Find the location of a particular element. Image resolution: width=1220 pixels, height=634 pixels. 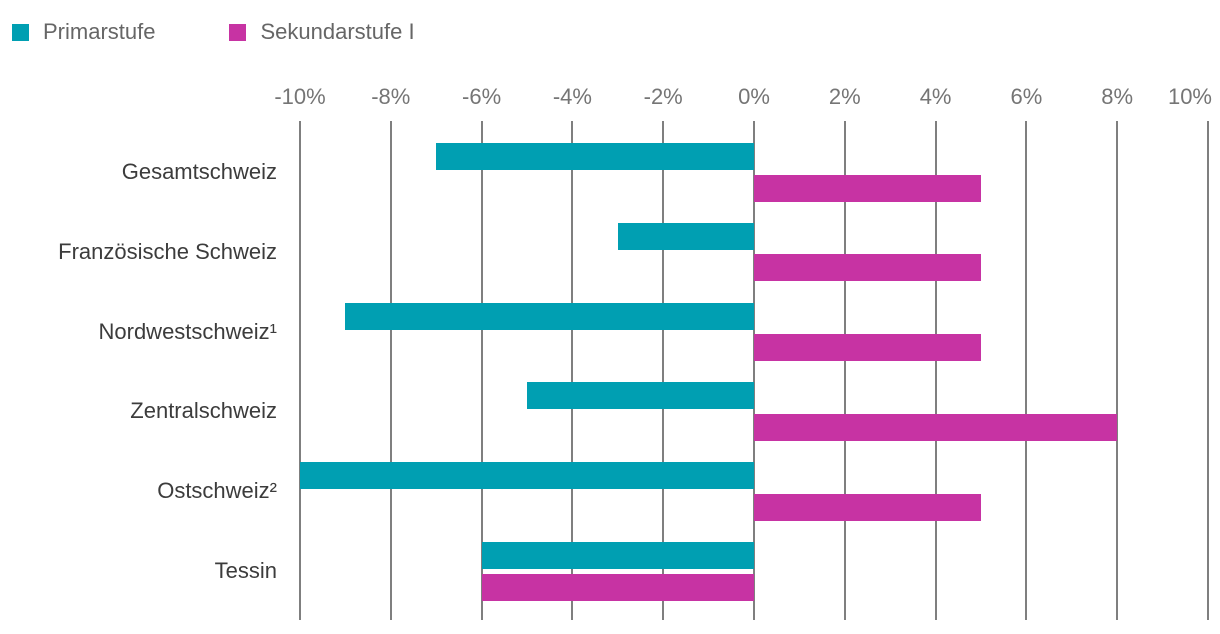

category-label: Ostschweiz² is located at coordinates (217, 491).